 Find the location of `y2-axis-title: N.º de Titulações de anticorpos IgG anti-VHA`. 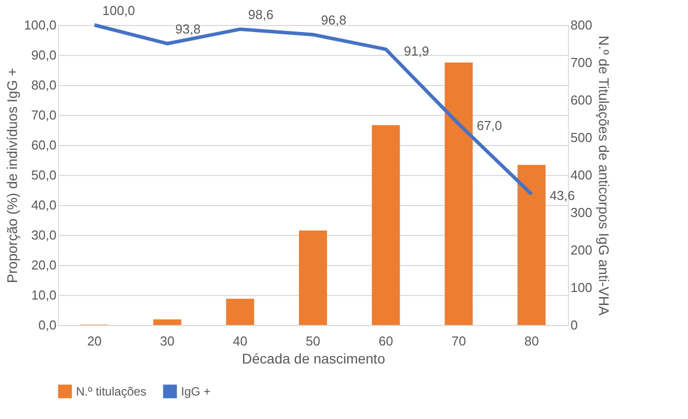

y2-axis-title: N.º de Titulações de anticorpos IgG anti-VHA is located at coordinates (604, 176).